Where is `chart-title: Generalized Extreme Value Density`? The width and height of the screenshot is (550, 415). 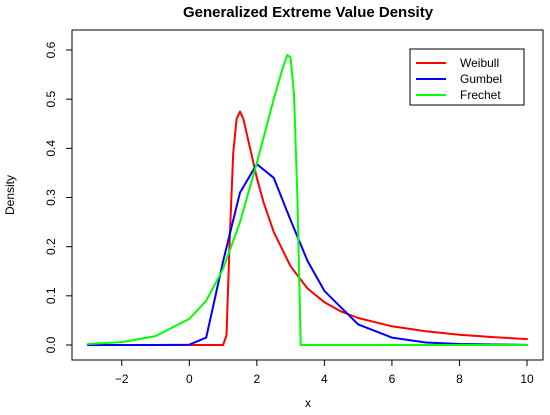 chart-title: Generalized Extreme Value Density is located at coordinates (308, 12).